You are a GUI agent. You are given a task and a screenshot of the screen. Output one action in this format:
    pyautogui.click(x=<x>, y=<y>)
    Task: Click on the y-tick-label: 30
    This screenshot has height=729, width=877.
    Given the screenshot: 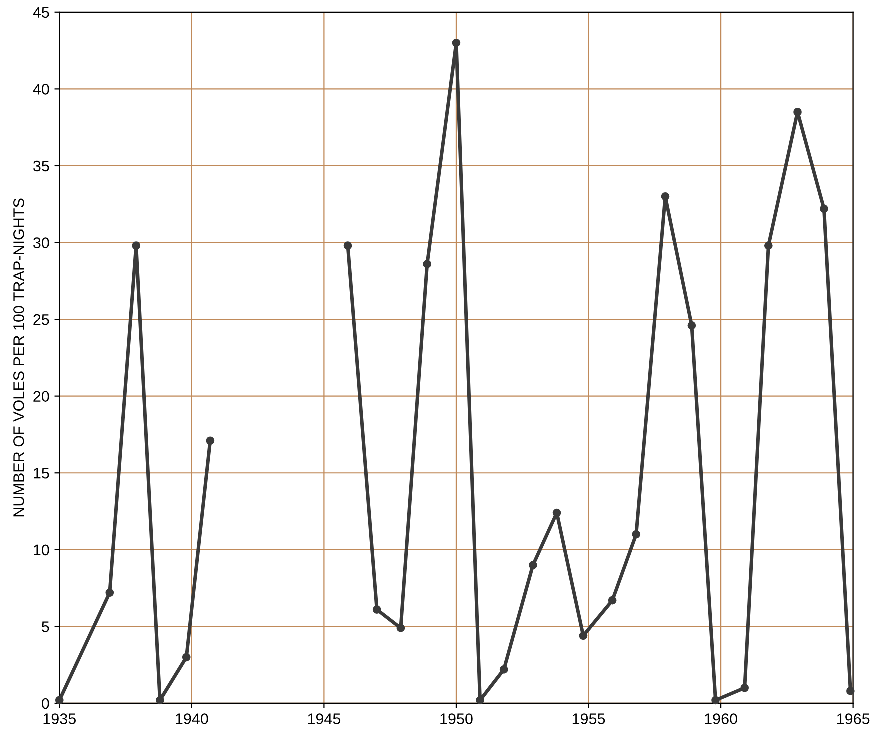 What is the action you would take?
    pyautogui.click(x=42, y=243)
    